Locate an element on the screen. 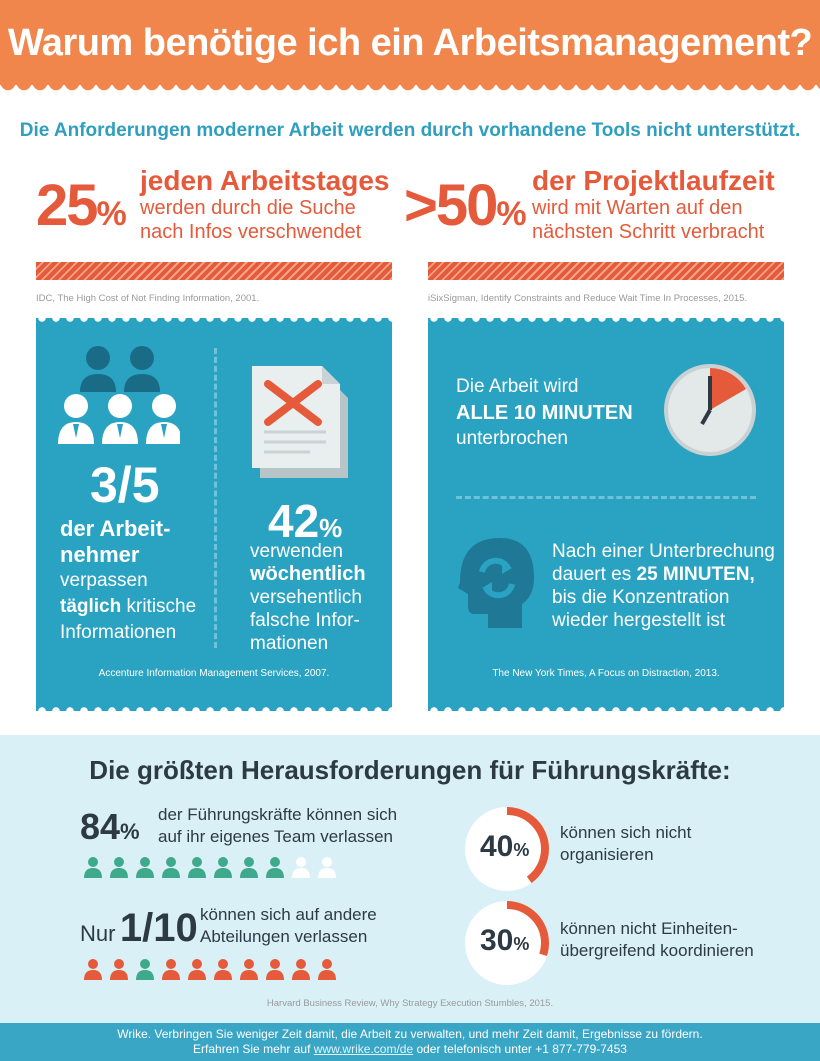 This screenshot has width=820, height=1061. text-bold: 25 MINUTEN, is located at coordinates (695, 574).